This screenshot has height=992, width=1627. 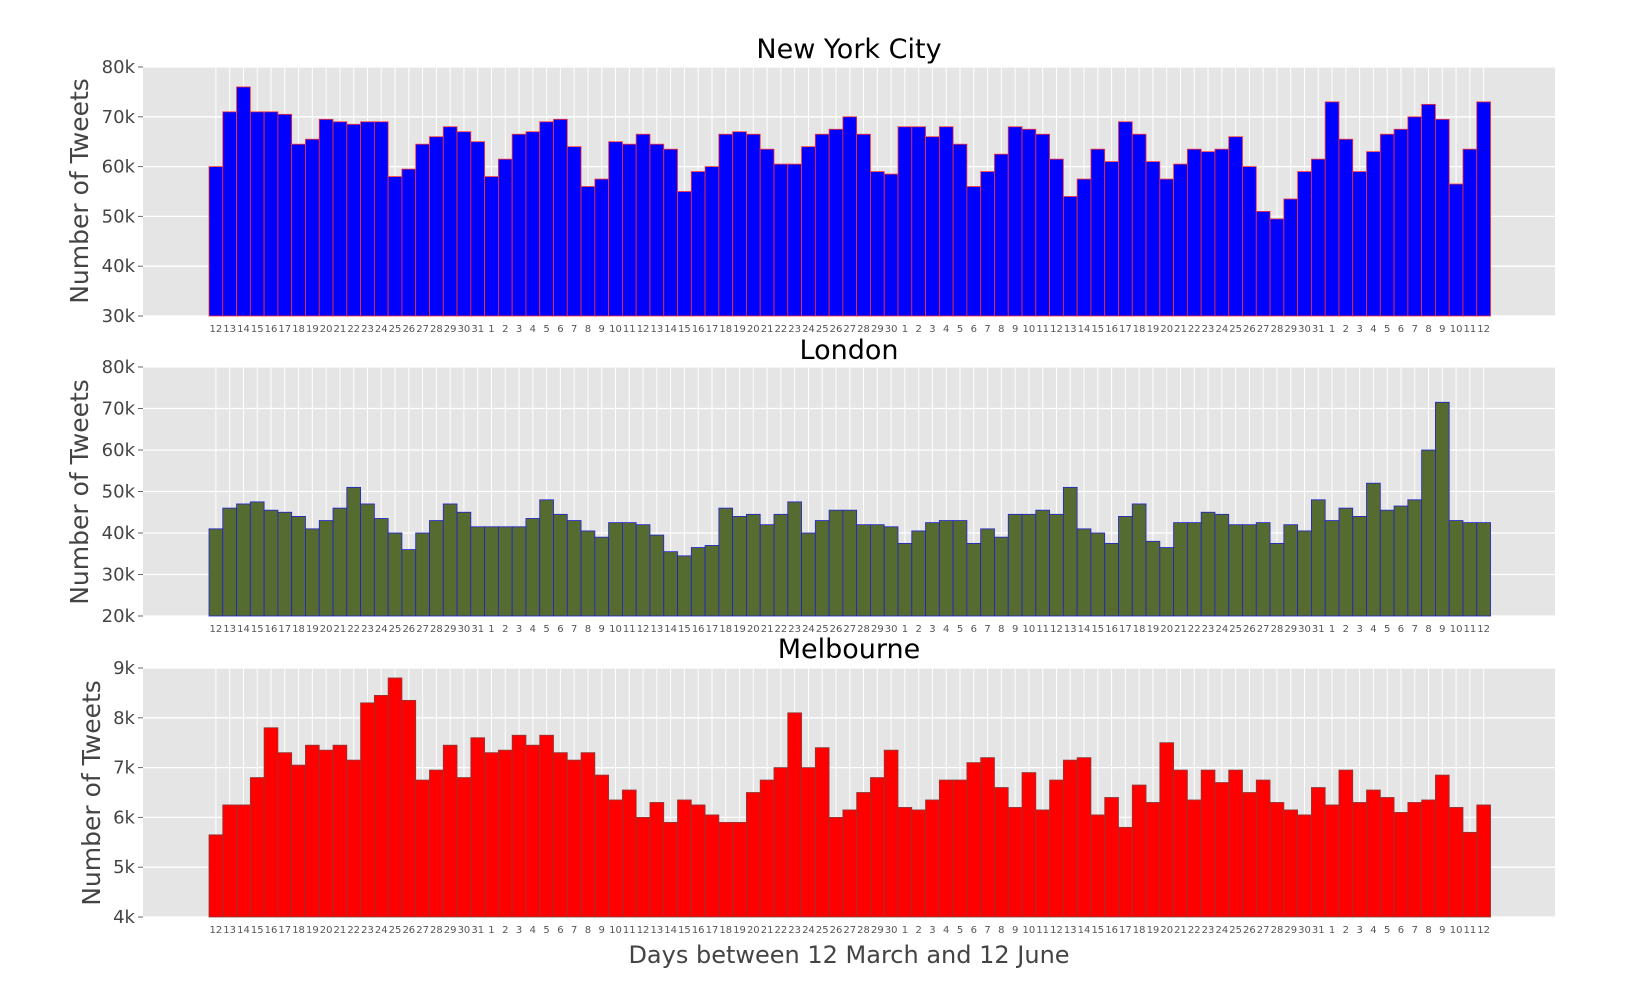 I want to click on y-tick-label: 80k, so click(x=119, y=67).